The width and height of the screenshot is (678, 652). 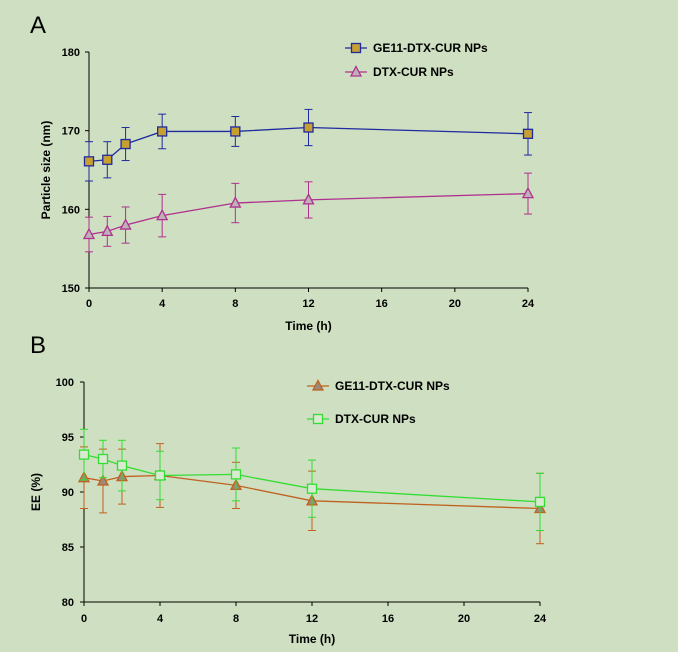 What do you see at coordinates (308, 111) in the screenshot?
I see `series-1: GE11-DTX-CUR NPs` at bounding box center [308, 111].